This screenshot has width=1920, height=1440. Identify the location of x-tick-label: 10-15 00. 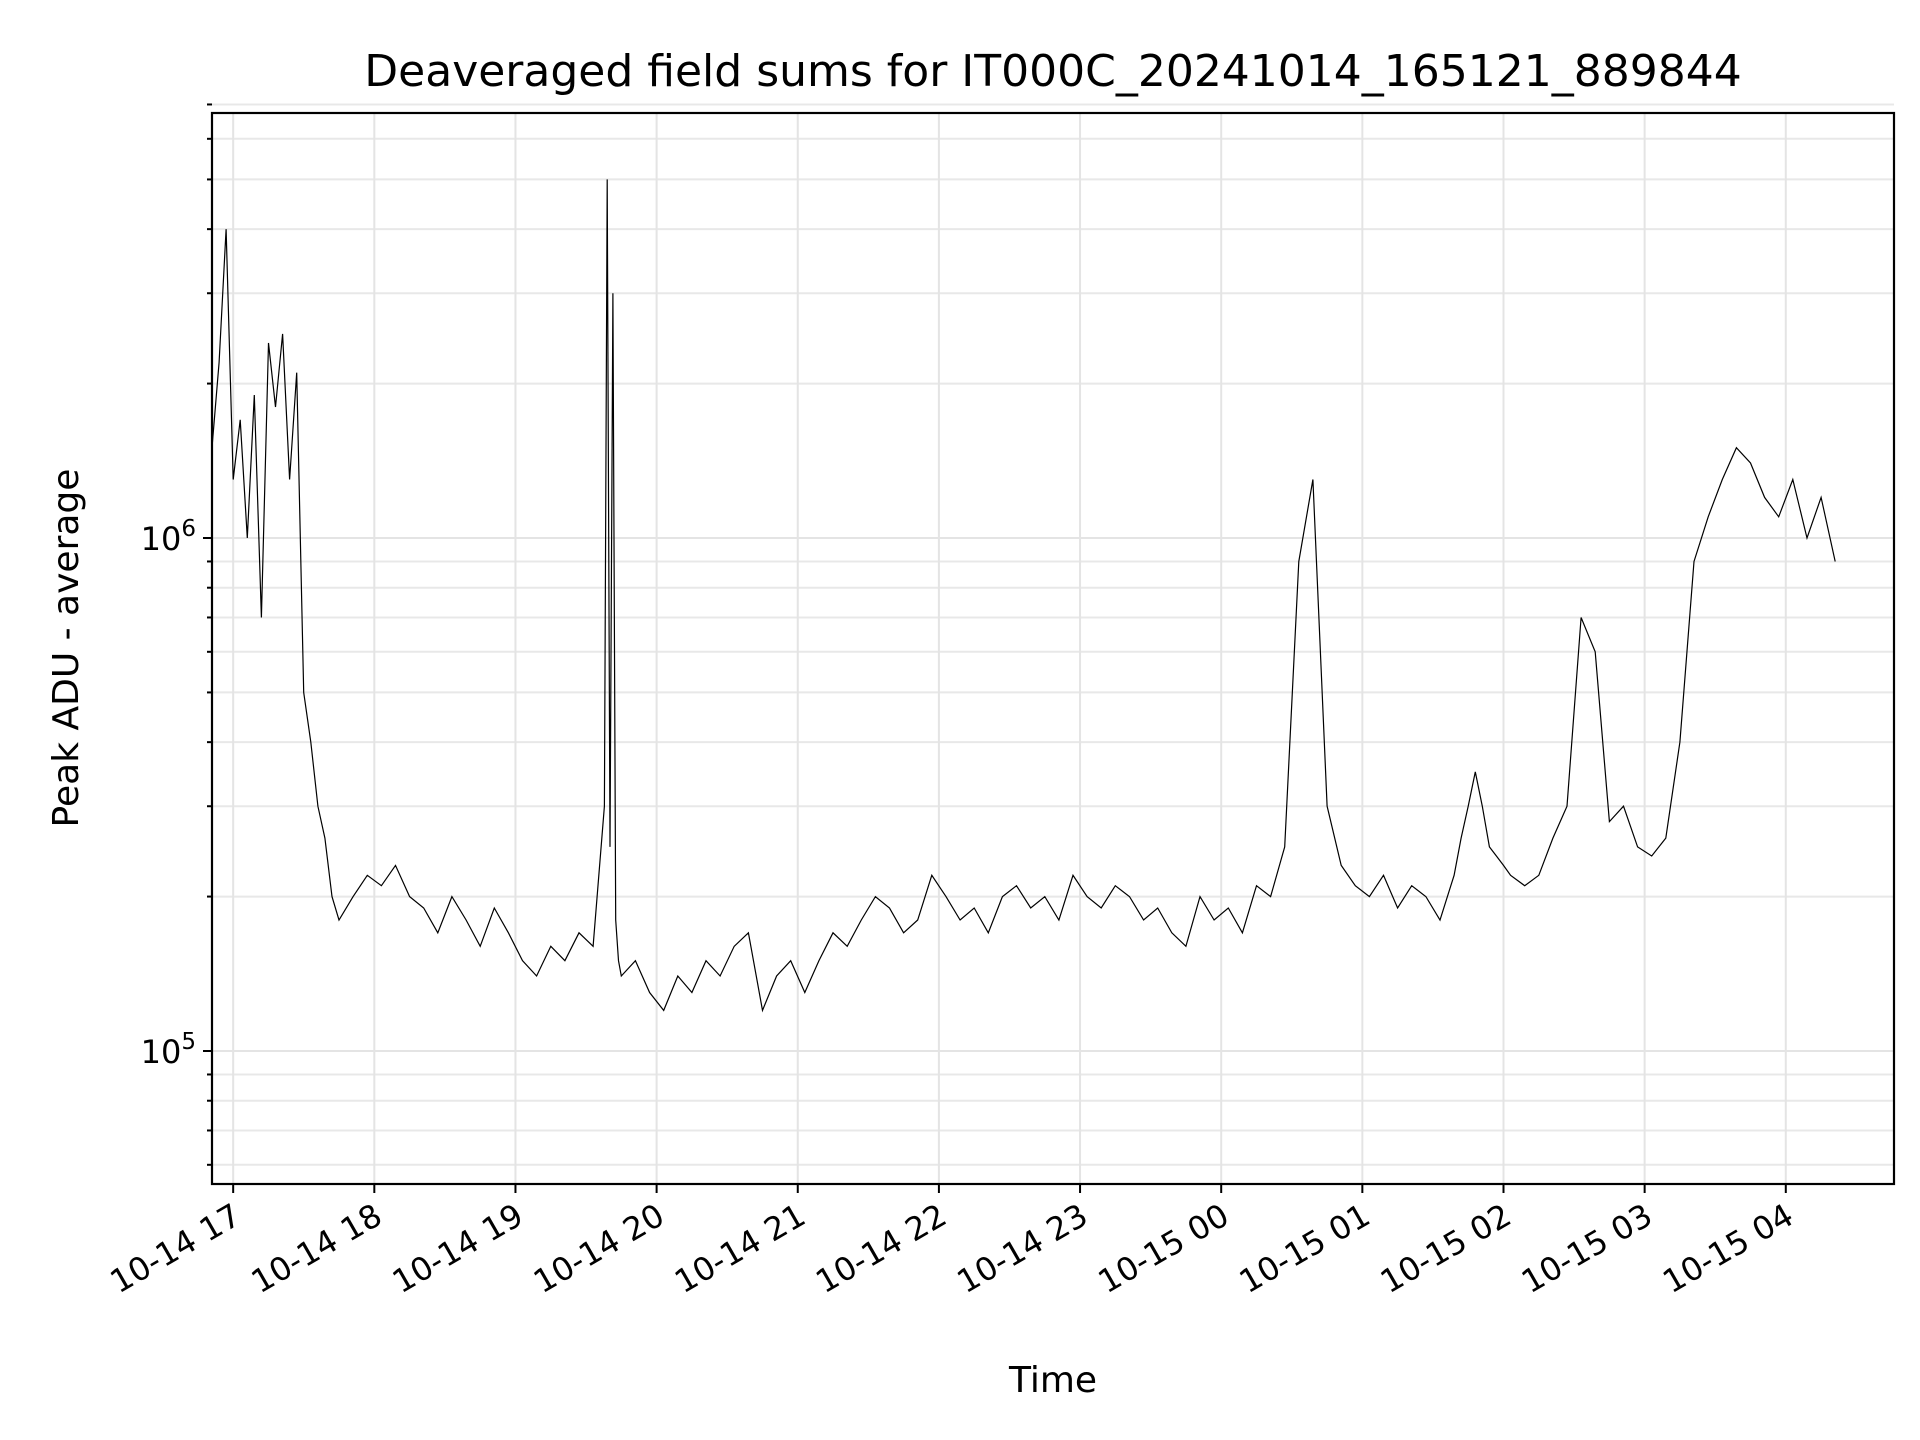
(1164, 1248).